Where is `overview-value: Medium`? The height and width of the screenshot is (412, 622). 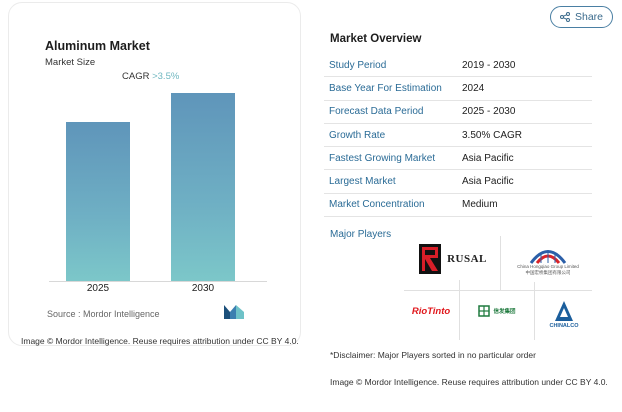 overview-value: Medium is located at coordinates (480, 205).